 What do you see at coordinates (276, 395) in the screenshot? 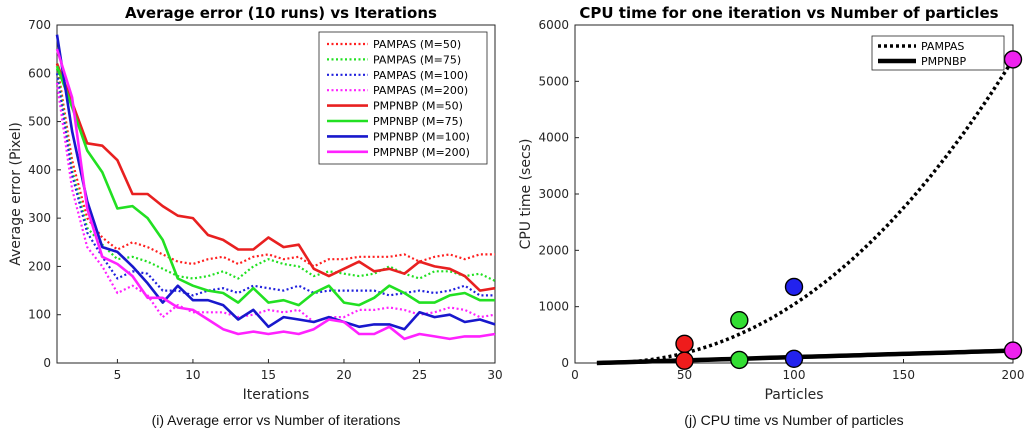
I see `error-x-label: Iterations` at bounding box center [276, 395].